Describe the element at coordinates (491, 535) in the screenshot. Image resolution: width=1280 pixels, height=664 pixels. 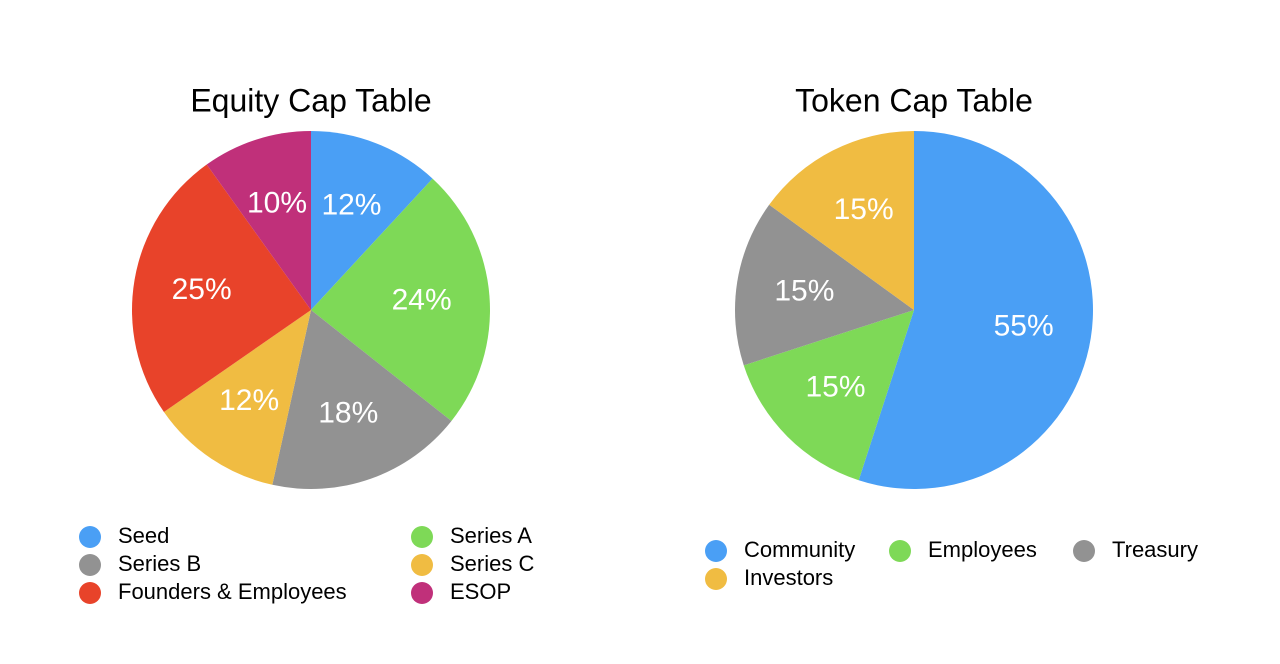
I see `legend-label: Series A` at that location.